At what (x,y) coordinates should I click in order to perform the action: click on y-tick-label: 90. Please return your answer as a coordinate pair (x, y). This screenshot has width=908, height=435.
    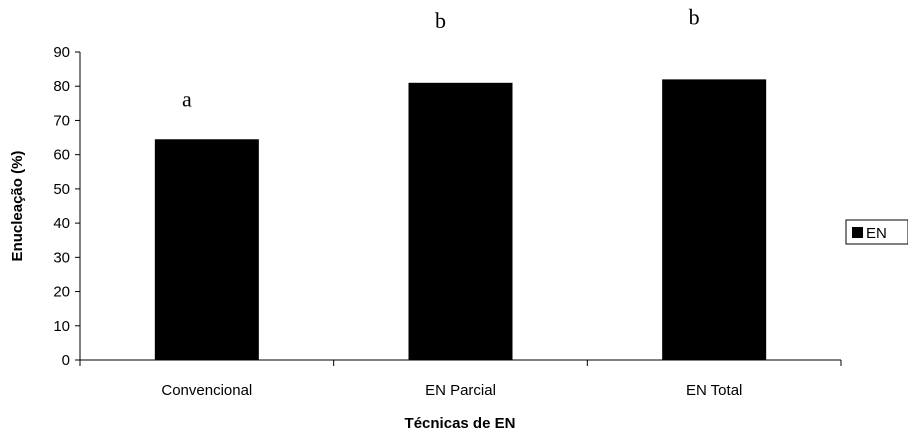
    Looking at the image, I should click on (61, 52).